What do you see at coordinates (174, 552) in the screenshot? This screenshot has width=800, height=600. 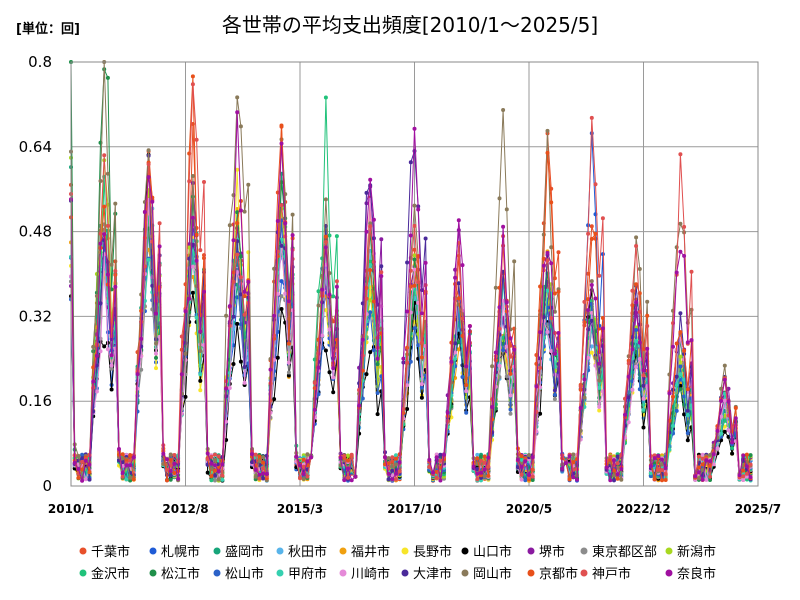 I see `legend-item: 札幌市` at bounding box center [174, 552].